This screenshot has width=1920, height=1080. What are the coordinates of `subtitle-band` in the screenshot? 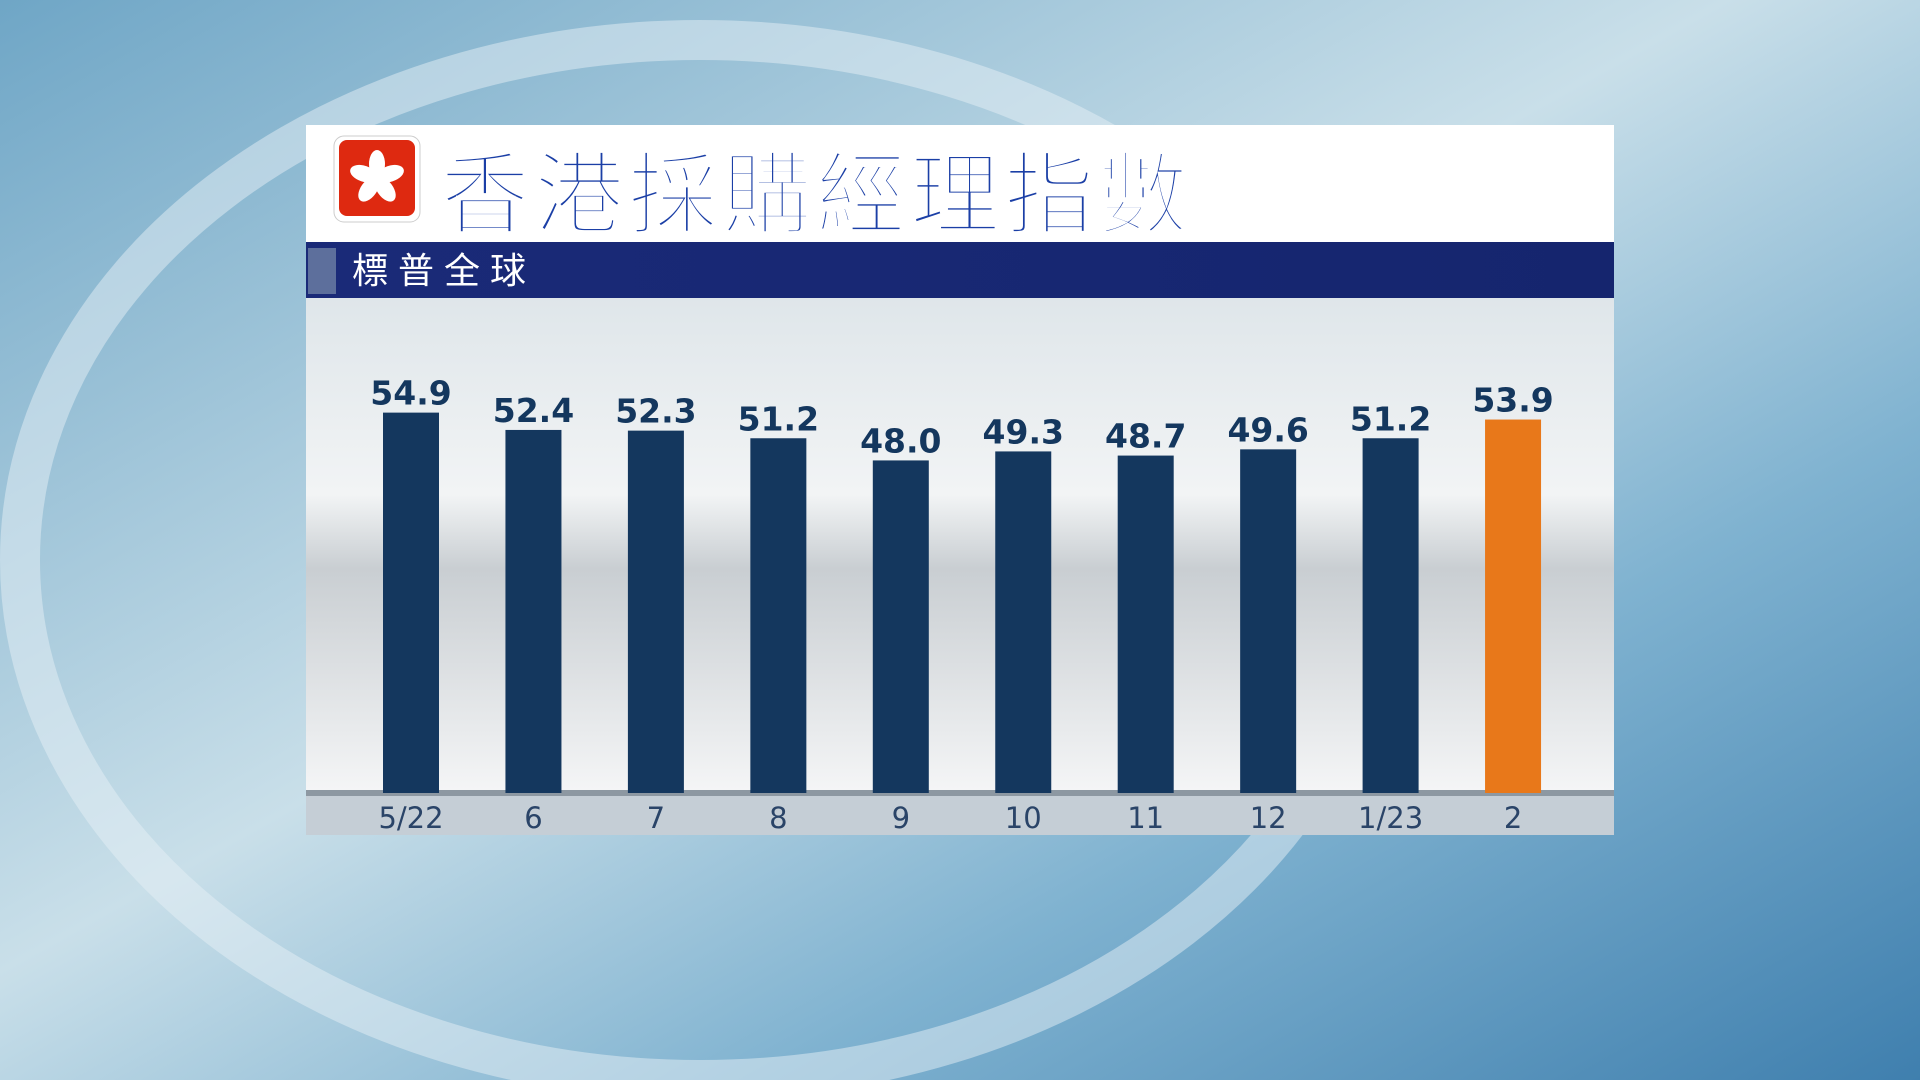 It's located at (960, 270).